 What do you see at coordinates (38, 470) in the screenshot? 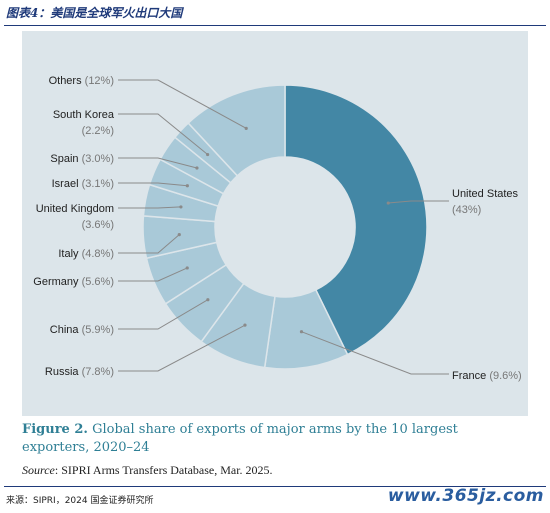
I see `source-note-label: Source` at bounding box center [38, 470].